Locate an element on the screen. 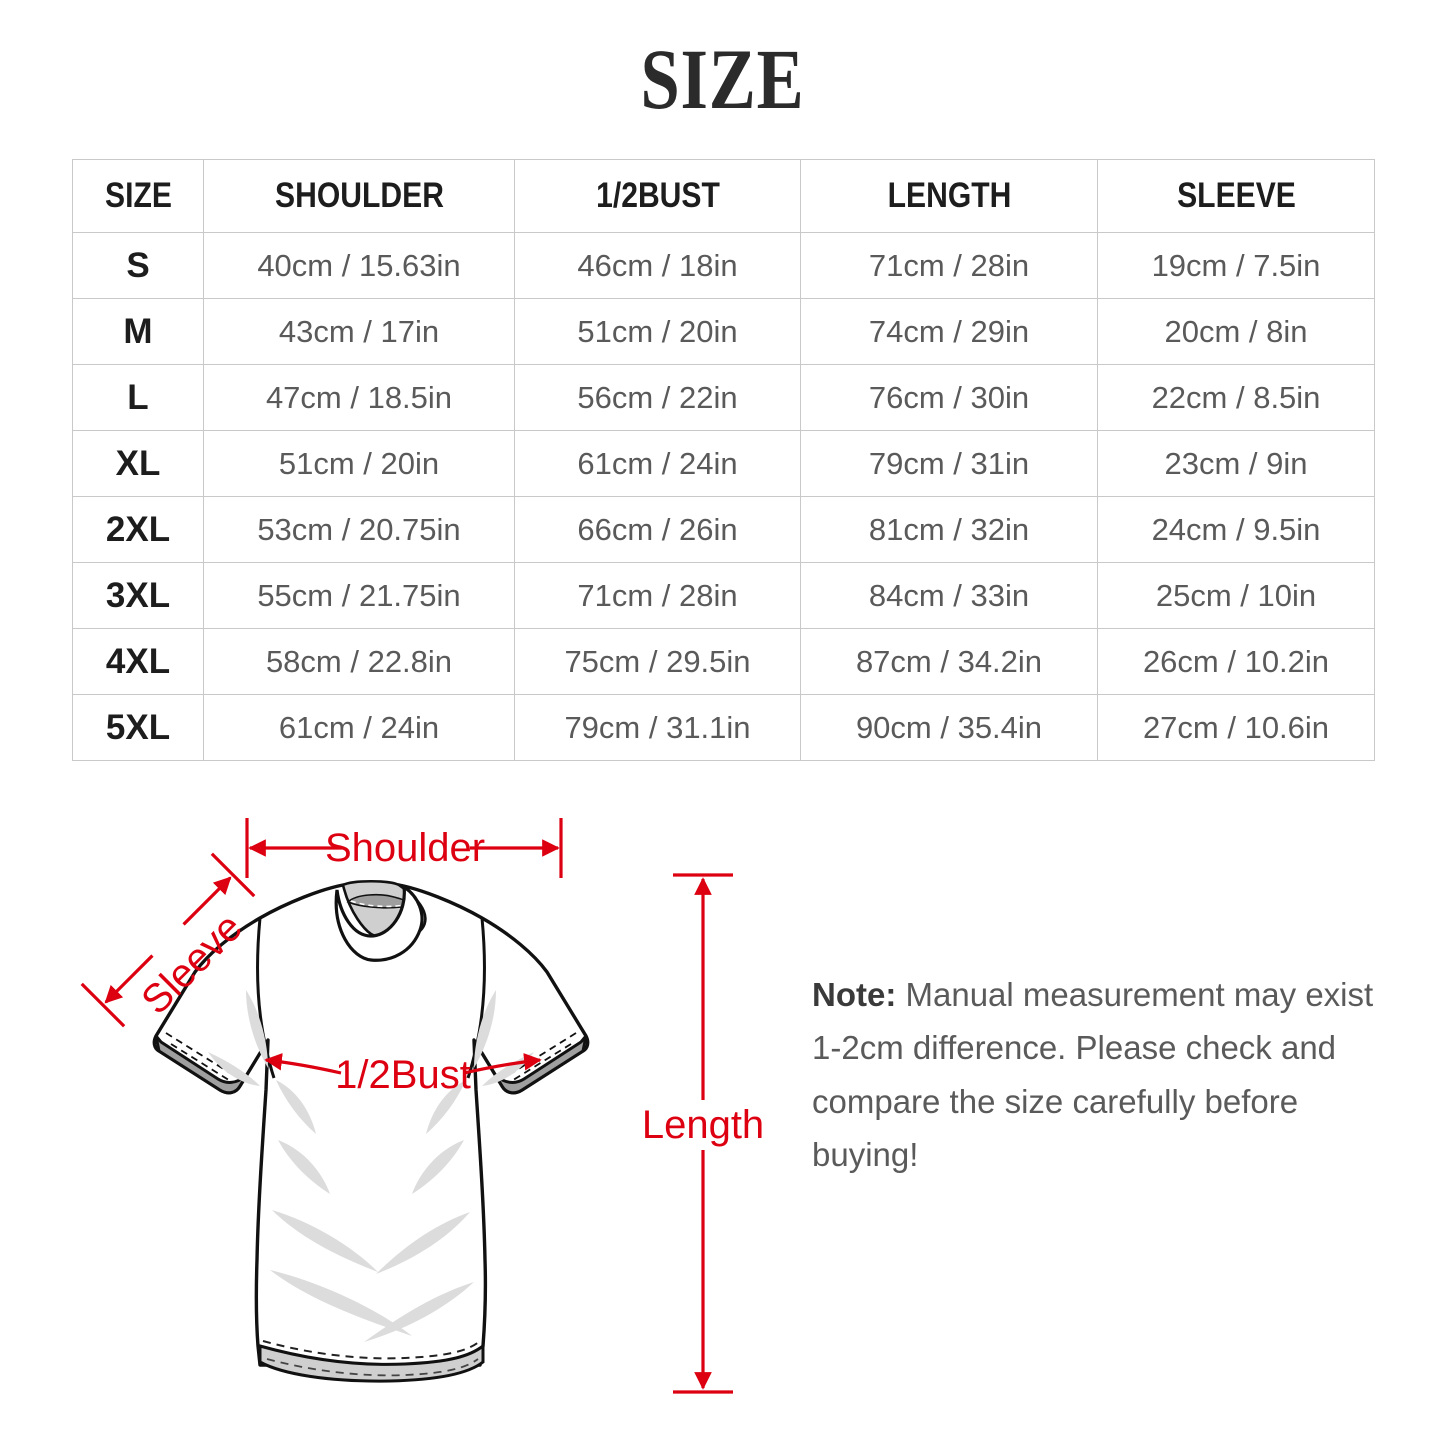  cell-shoulder: 58cm / 22.8in is located at coordinates (359, 661).